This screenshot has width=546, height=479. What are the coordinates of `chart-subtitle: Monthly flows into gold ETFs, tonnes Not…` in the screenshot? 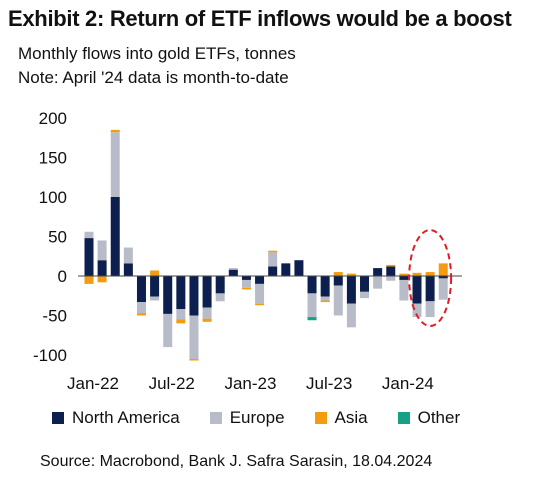 It's located at (157, 66).